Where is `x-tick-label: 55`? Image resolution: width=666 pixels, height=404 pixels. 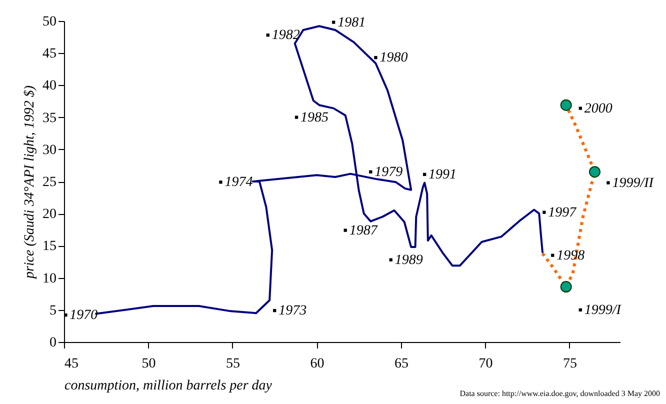
x-tick-label: 55 is located at coordinates (233, 364).